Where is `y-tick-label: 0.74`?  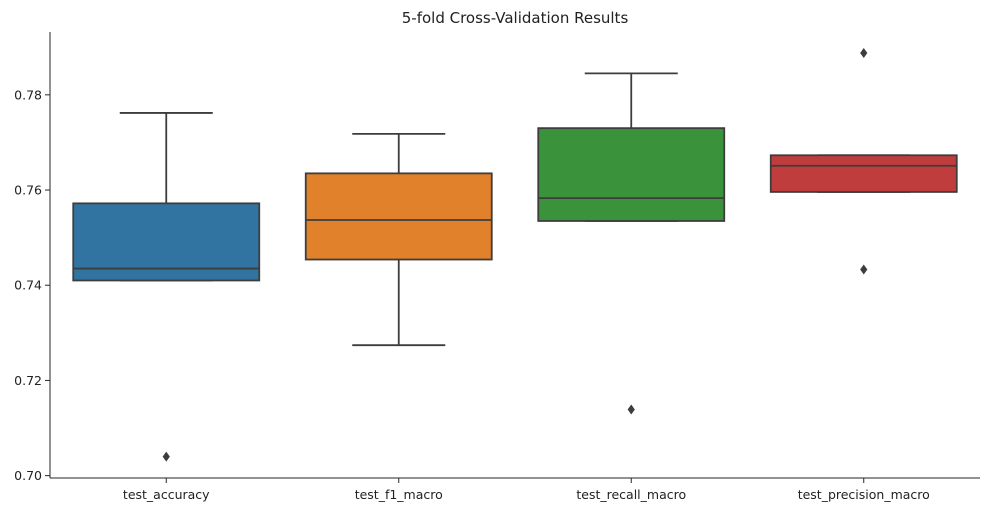 y-tick-label: 0.74 is located at coordinates (28, 285).